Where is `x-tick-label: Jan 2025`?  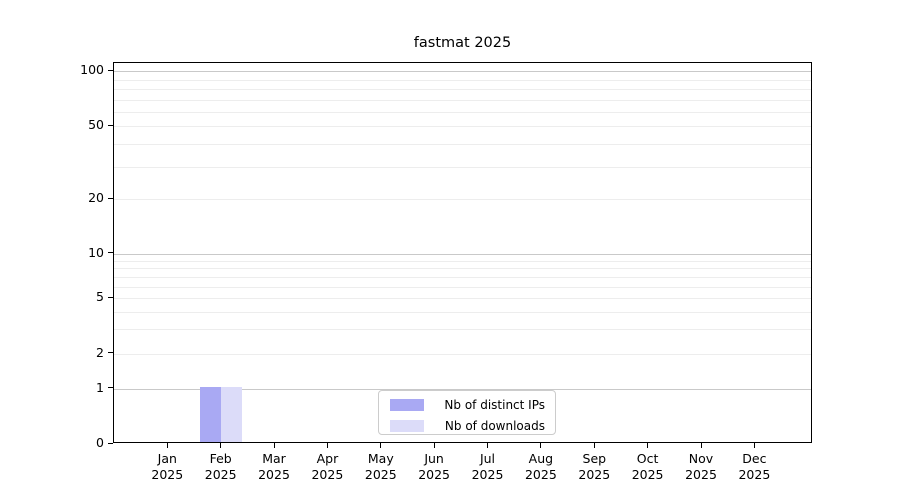
x-tick-label: Jan 2025 is located at coordinates (167, 466).